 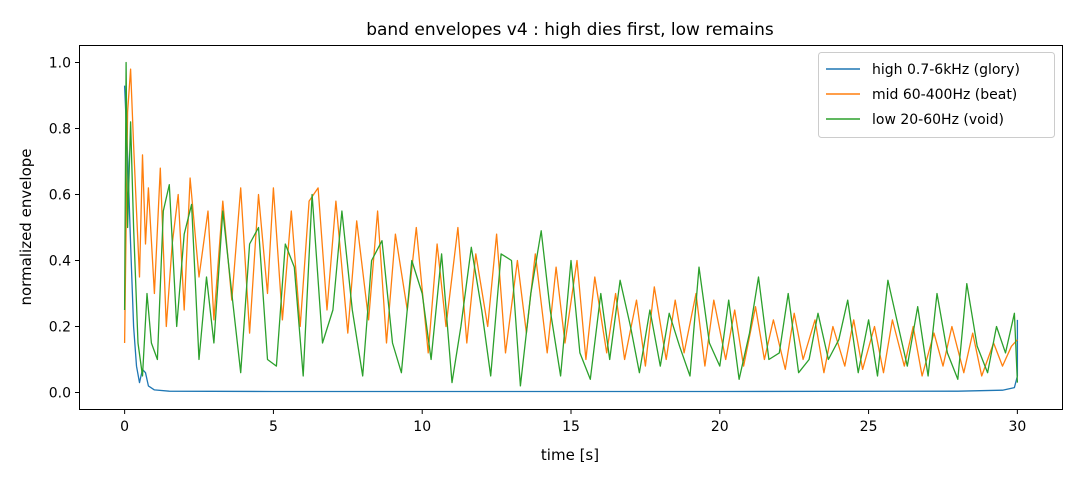 What do you see at coordinates (60, 328) in the screenshot?
I see `y-tick-label: 0.2` at bounding box center [60, 328].